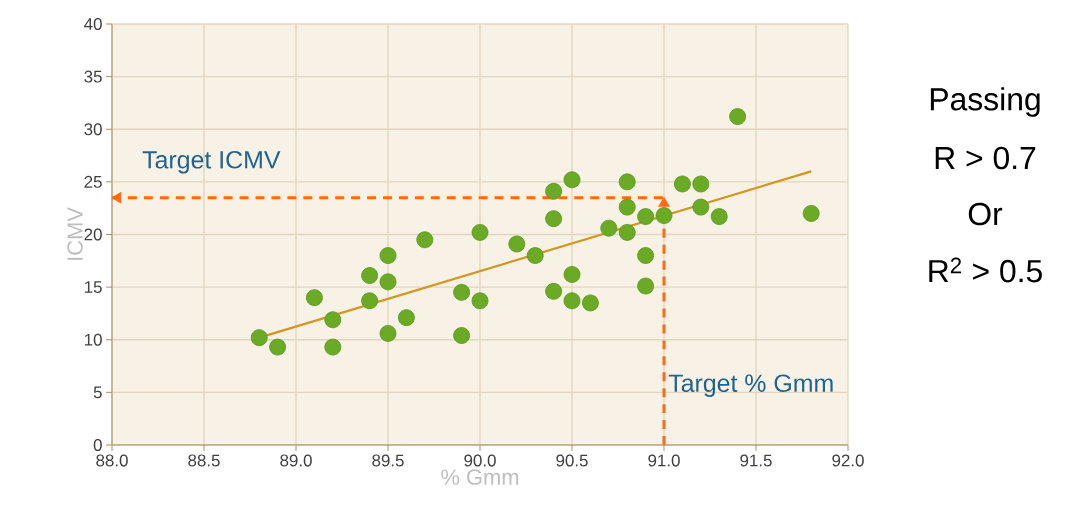 This screenshot has height=532, width=1065. What do you see at coordinates (750, 385) in the screenshot?
I see `ref-line-label: Target % Gmm` at bounding box center [750, 385].